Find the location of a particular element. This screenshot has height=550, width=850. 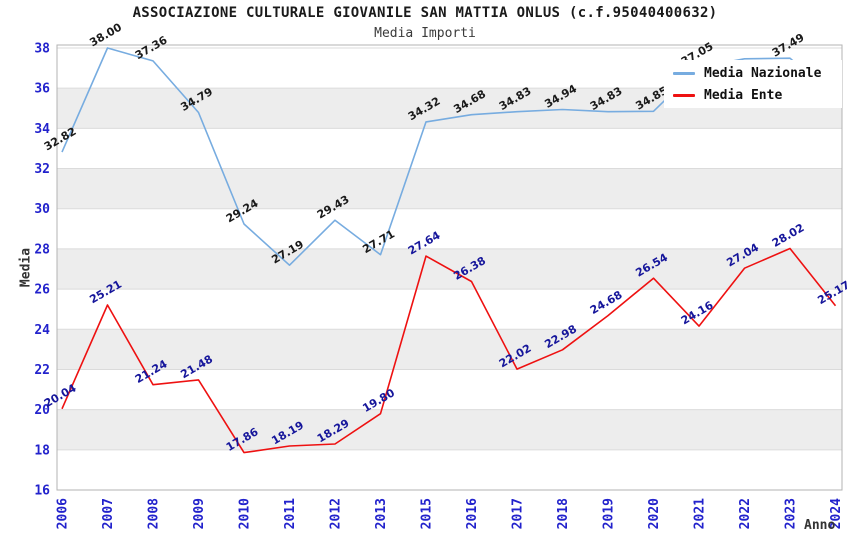

media-ente-line-swatch-icon is located at coordinates (684, 95).